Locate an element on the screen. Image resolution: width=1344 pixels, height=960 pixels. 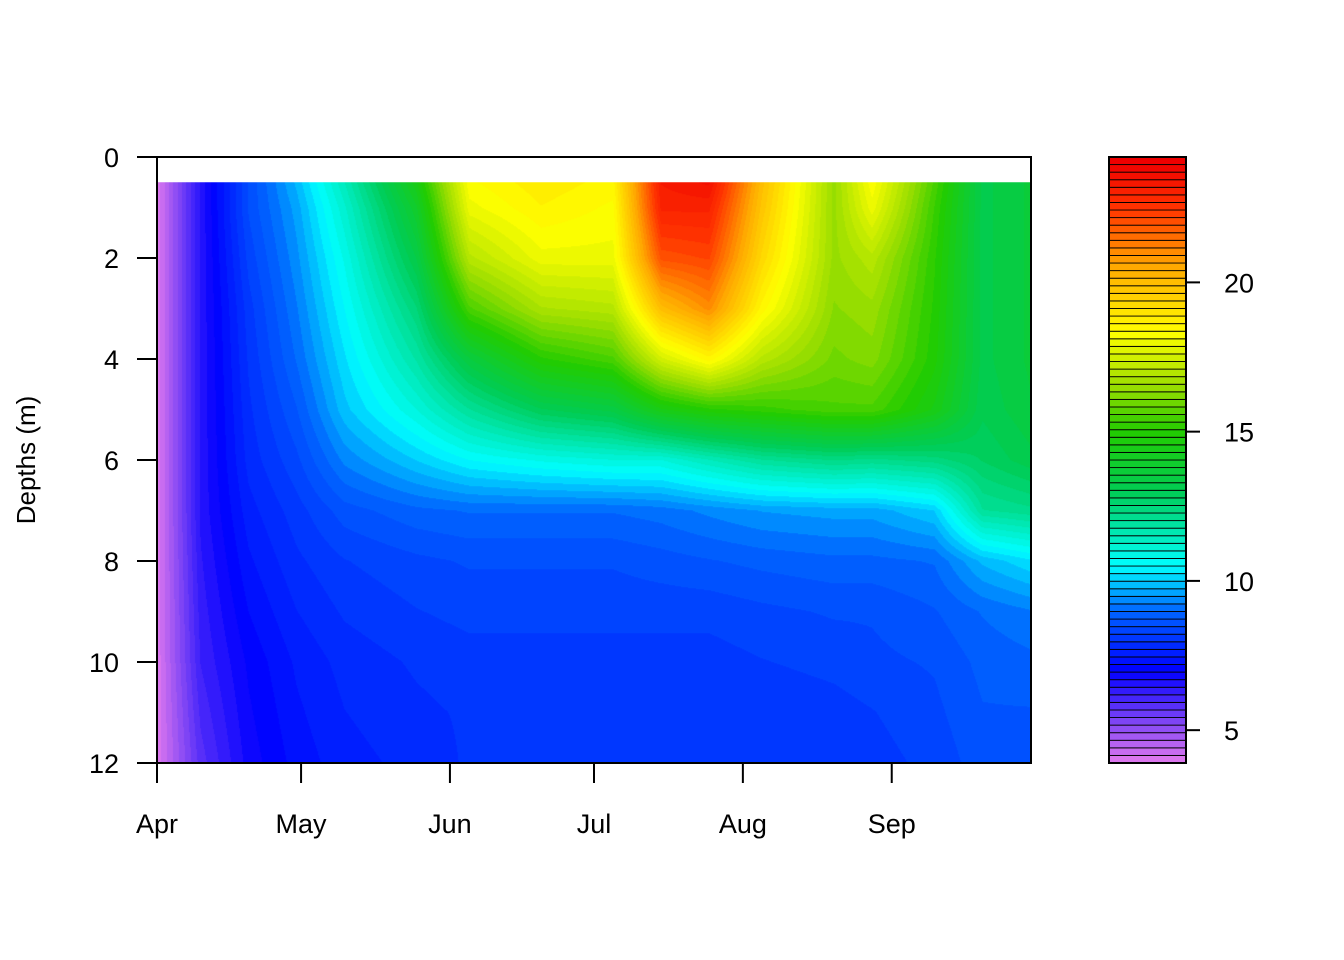
y-tick-label: 0 is located at coordinates (111, 158).